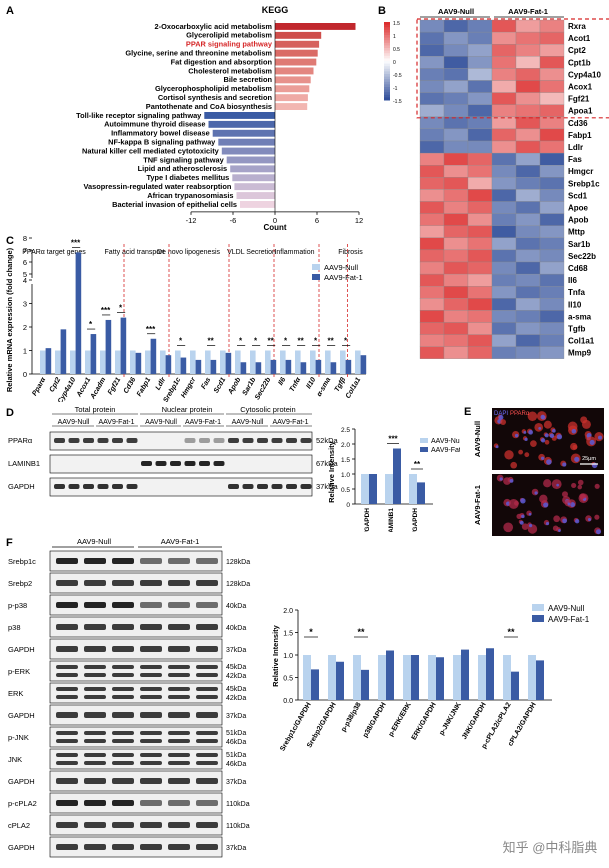 The image size is (609, 868). Describe the element at coordinates (580, 353) in the screenshot. I see `heatmap-gene-label: Mmp9` at that location.